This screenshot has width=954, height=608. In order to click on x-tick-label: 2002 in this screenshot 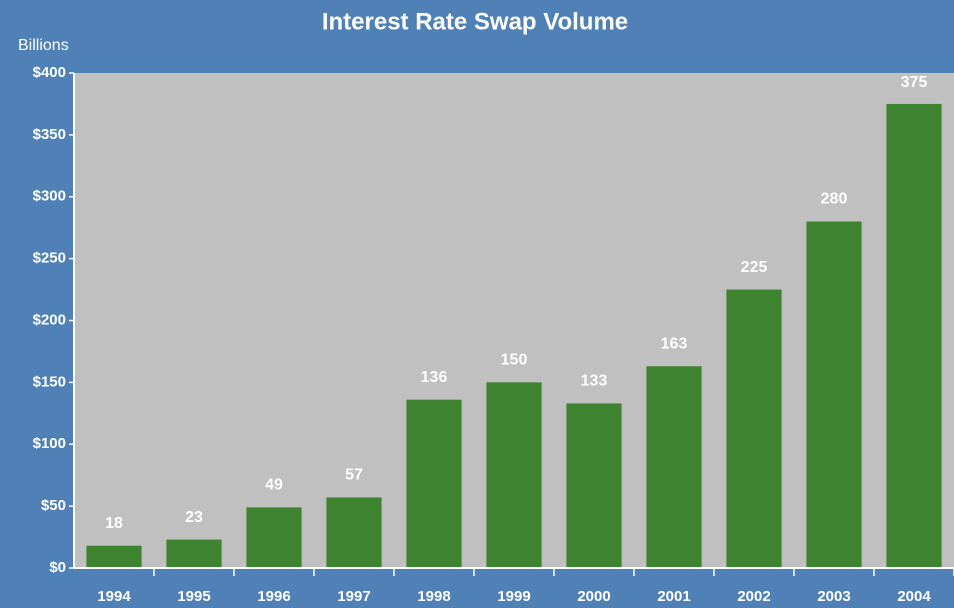, I will do `click(753, 596)`.